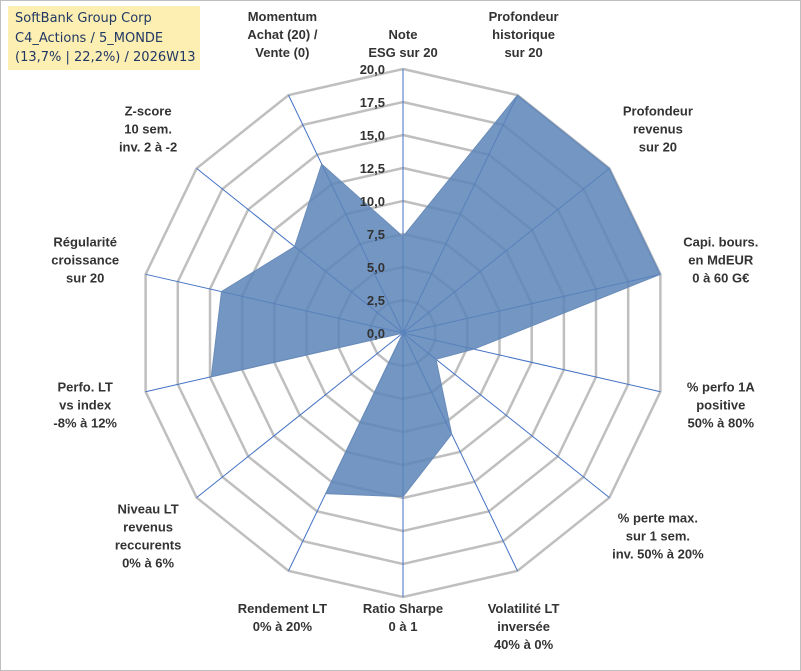  I want to click on title-stats: (13,7% | 22,2%) / 2026W13, so click(105, 57).